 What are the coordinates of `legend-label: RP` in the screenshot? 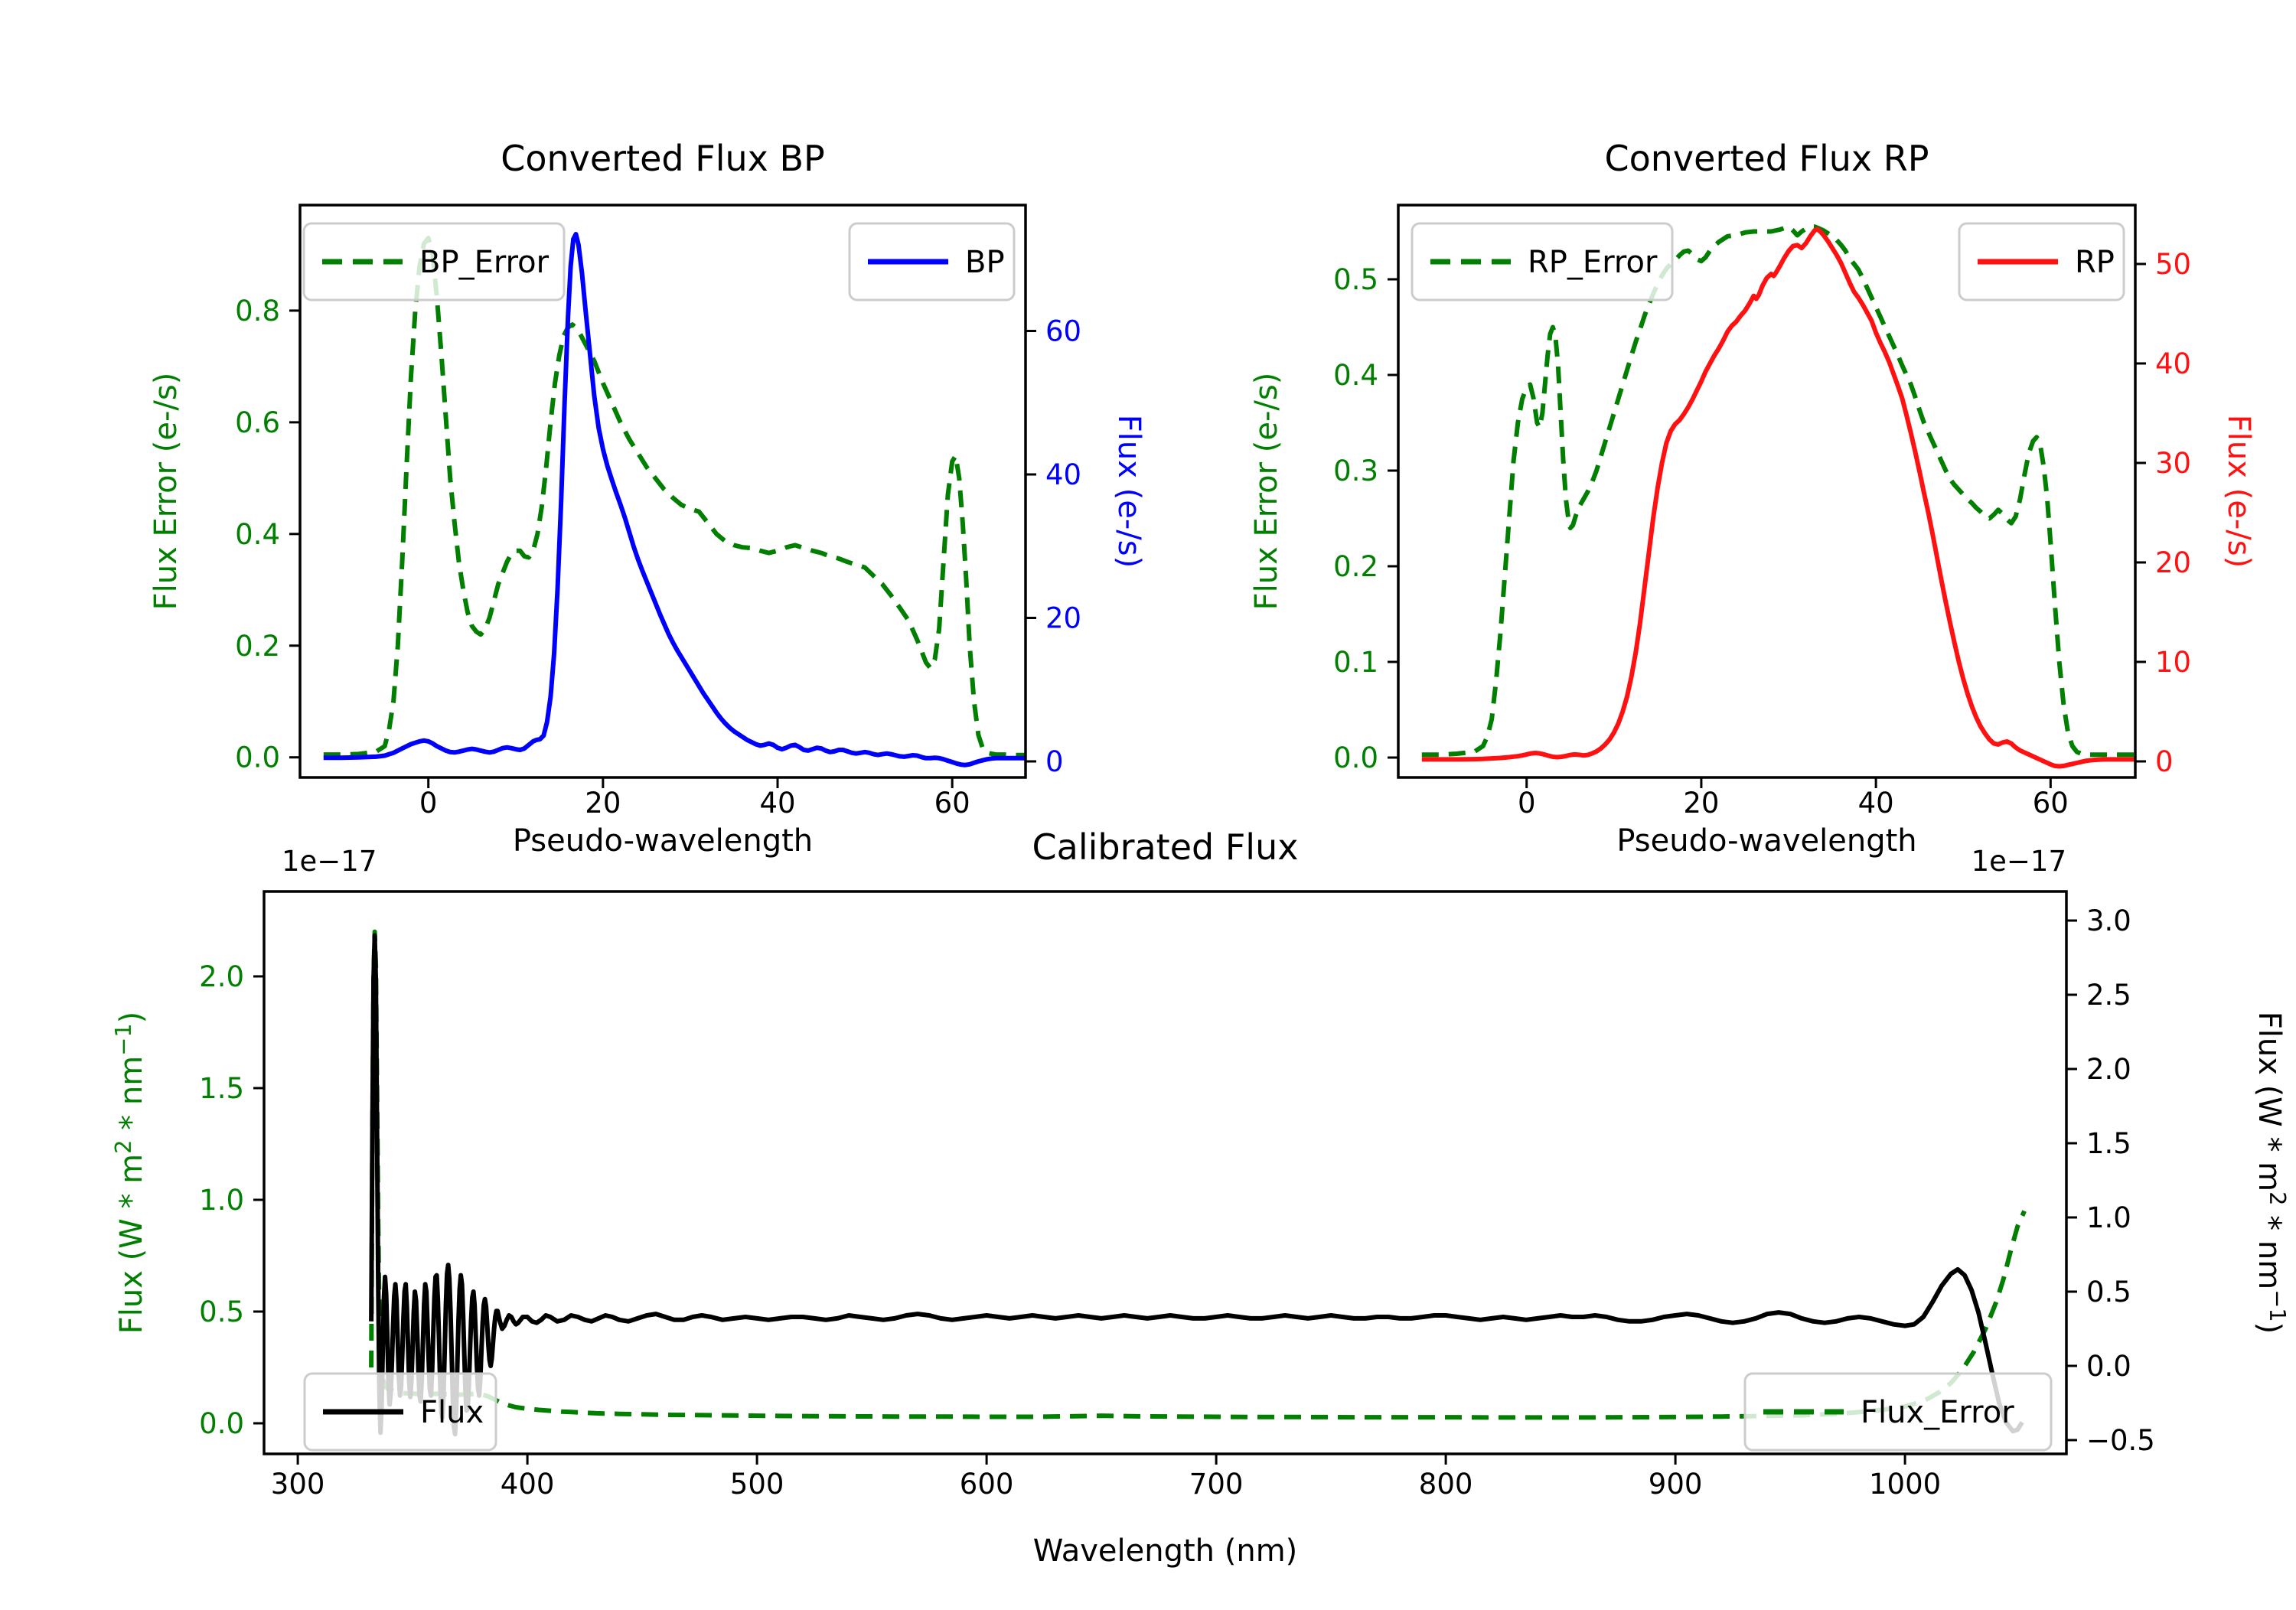 It's located at (2095, 262).